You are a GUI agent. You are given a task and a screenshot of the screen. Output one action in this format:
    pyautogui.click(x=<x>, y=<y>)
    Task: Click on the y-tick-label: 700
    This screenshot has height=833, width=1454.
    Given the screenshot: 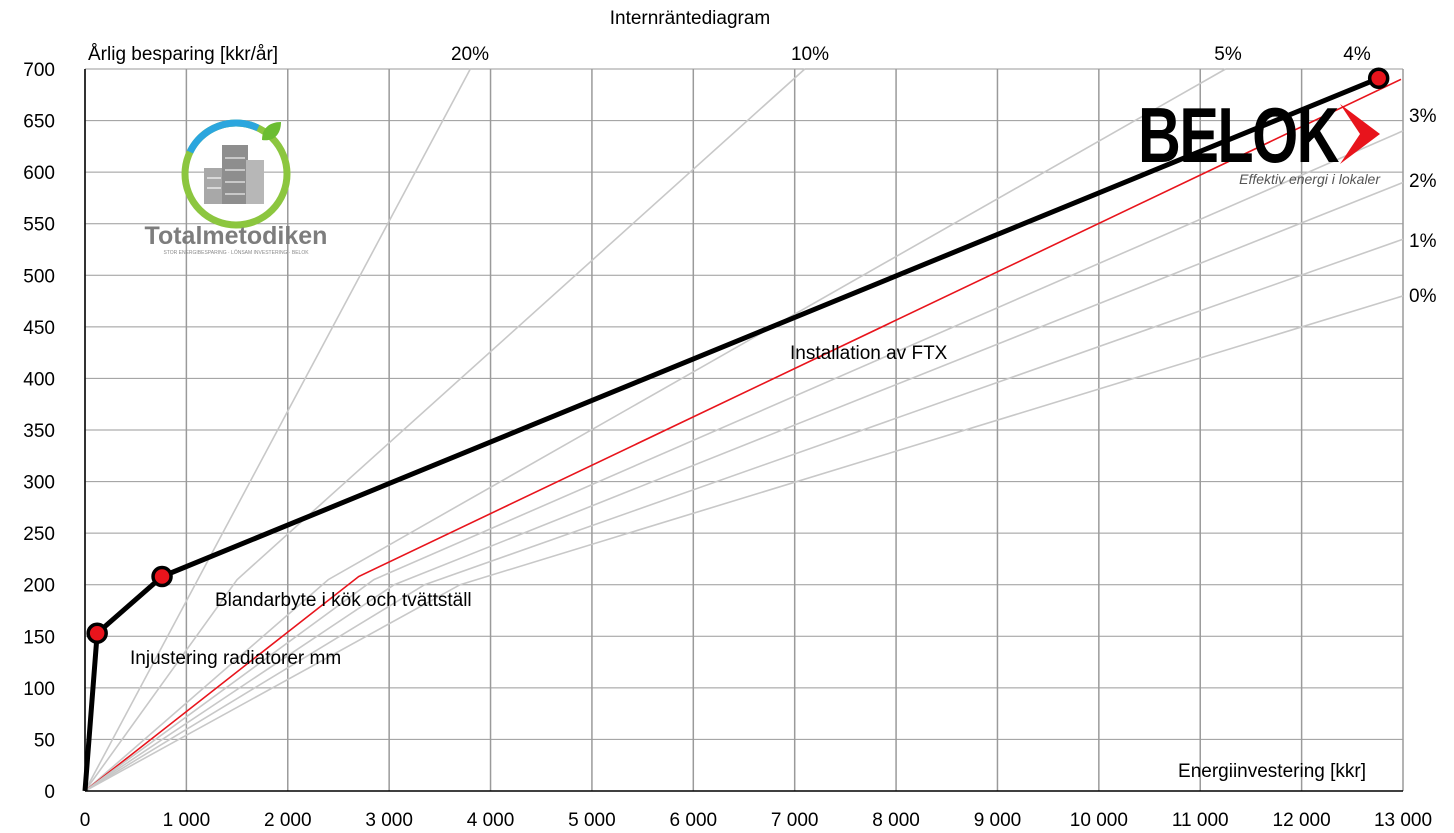 What is the action you would take?
    pyautogui.click(x=39, y=70)
    